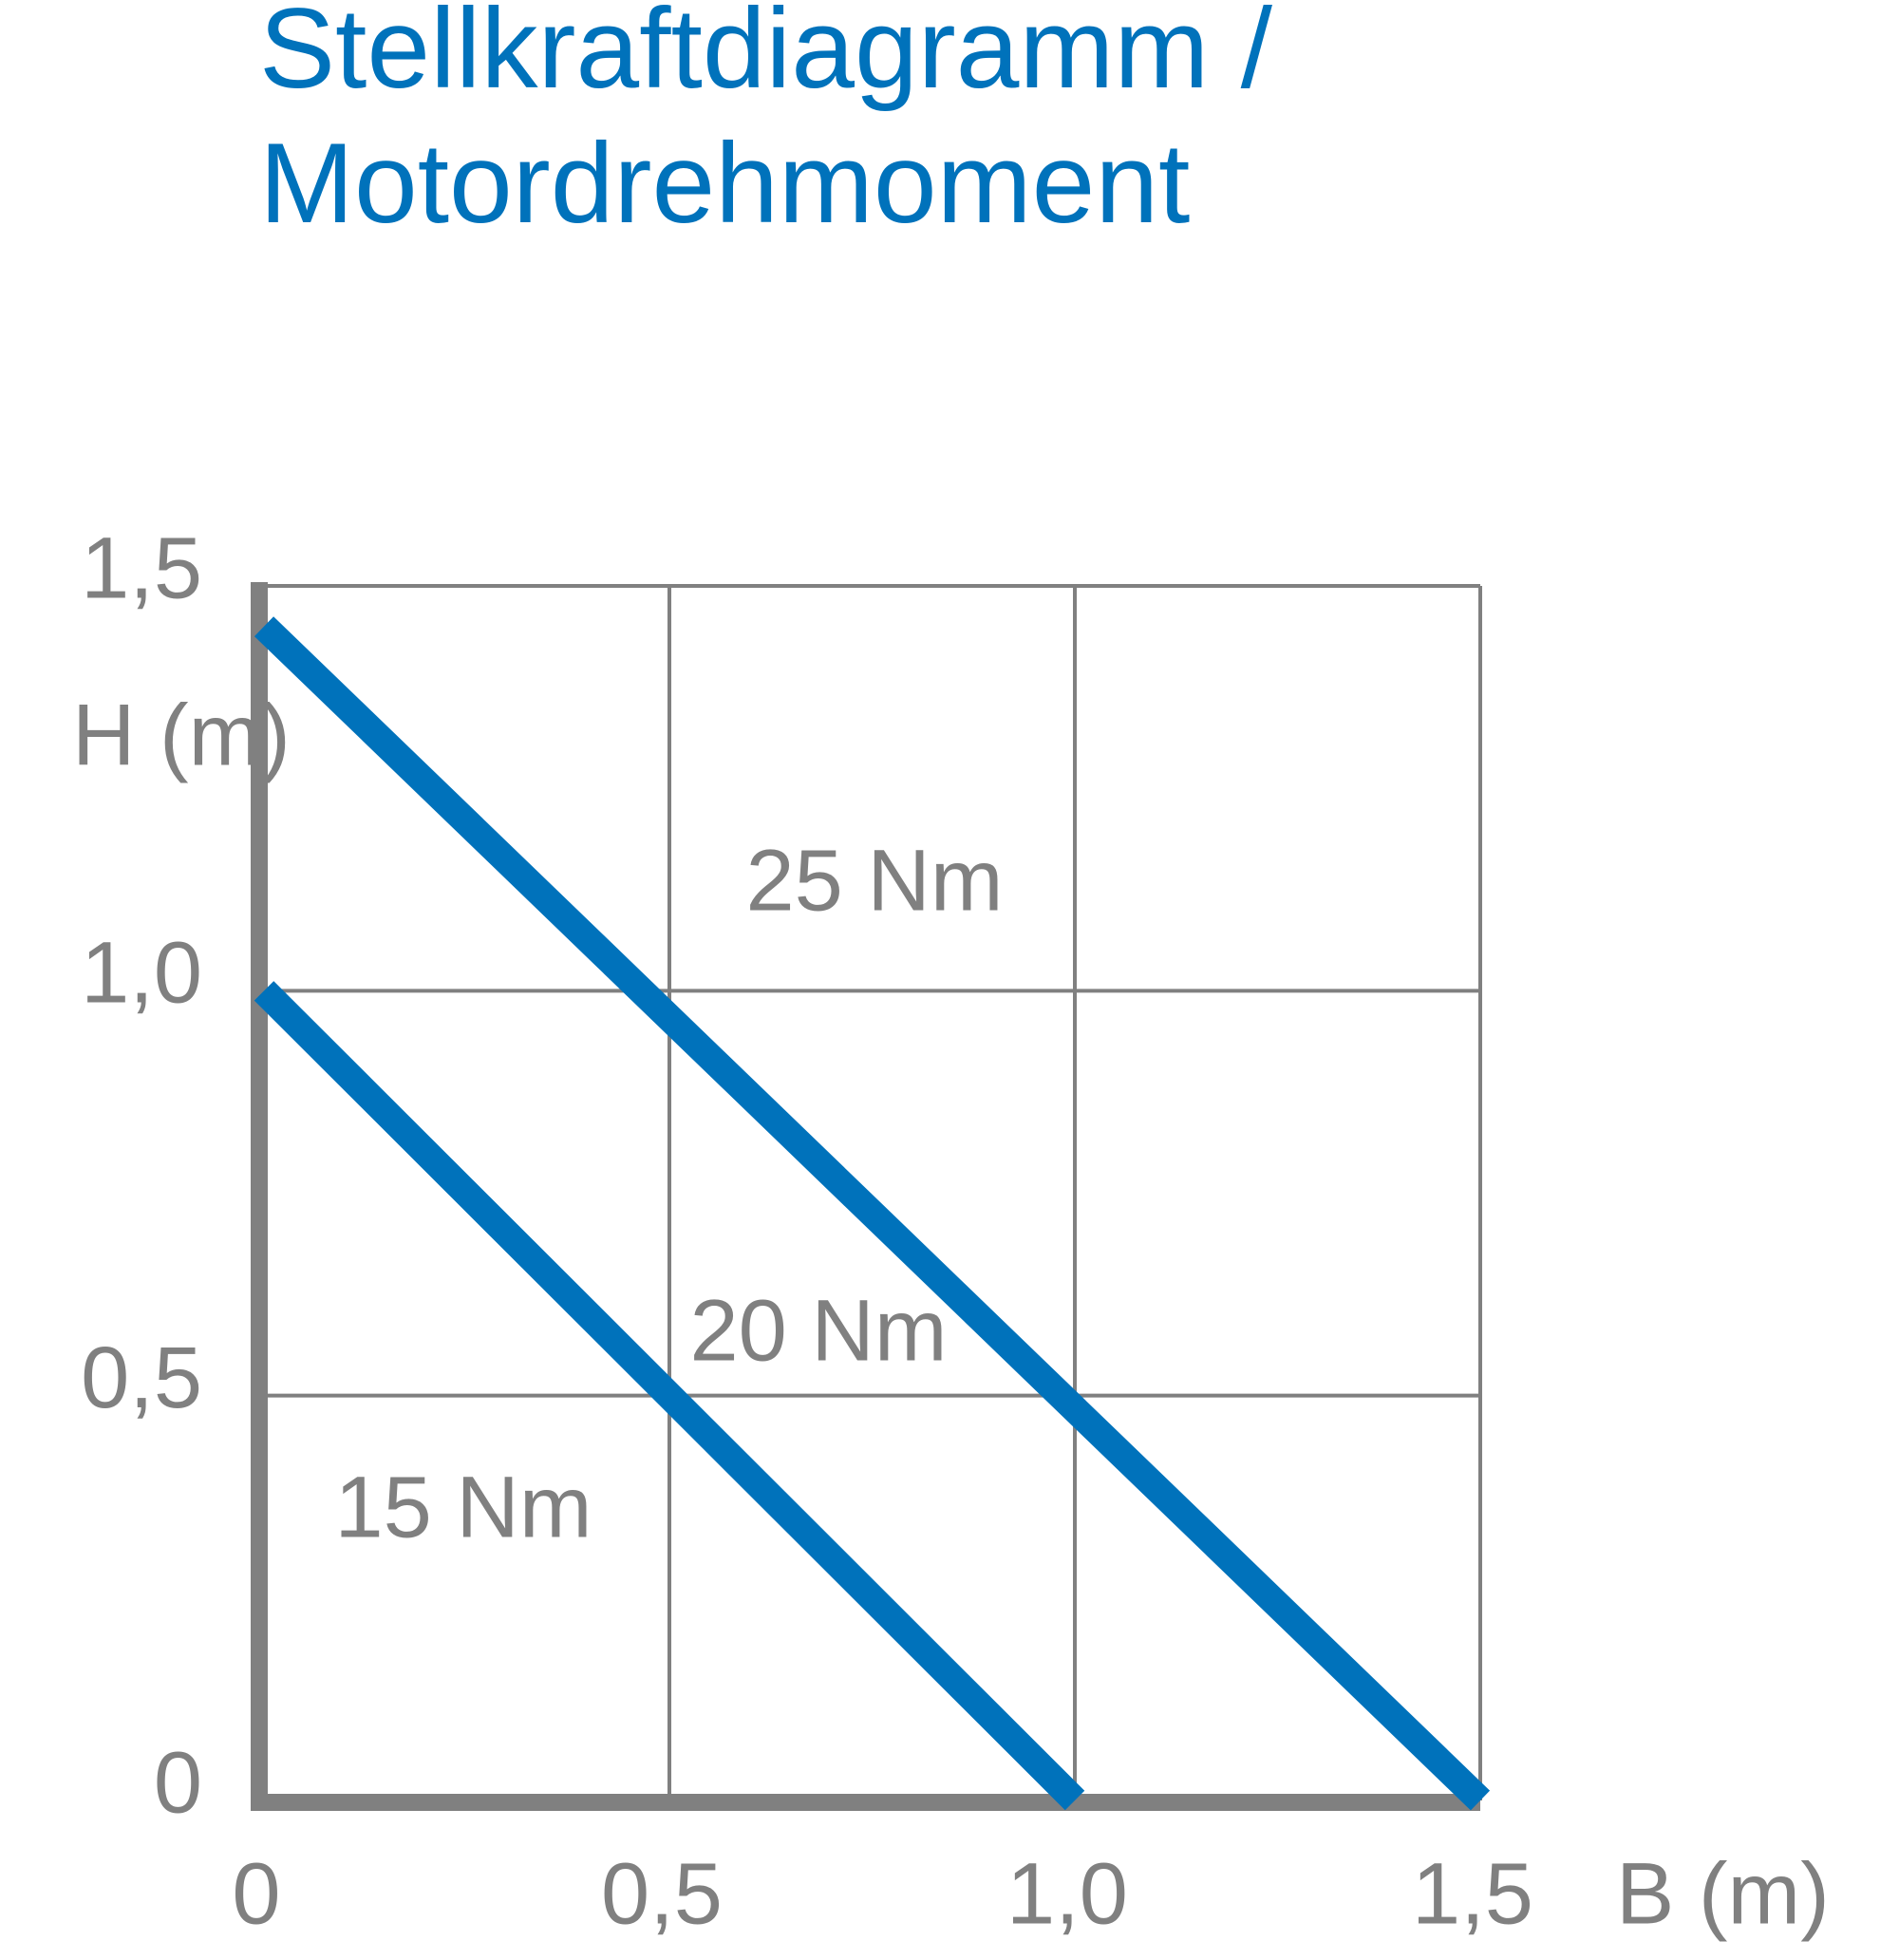 The image size is (1899, 1960). I want to click on chart-title: Stellkraftdiagramm /, so click(766, 56).